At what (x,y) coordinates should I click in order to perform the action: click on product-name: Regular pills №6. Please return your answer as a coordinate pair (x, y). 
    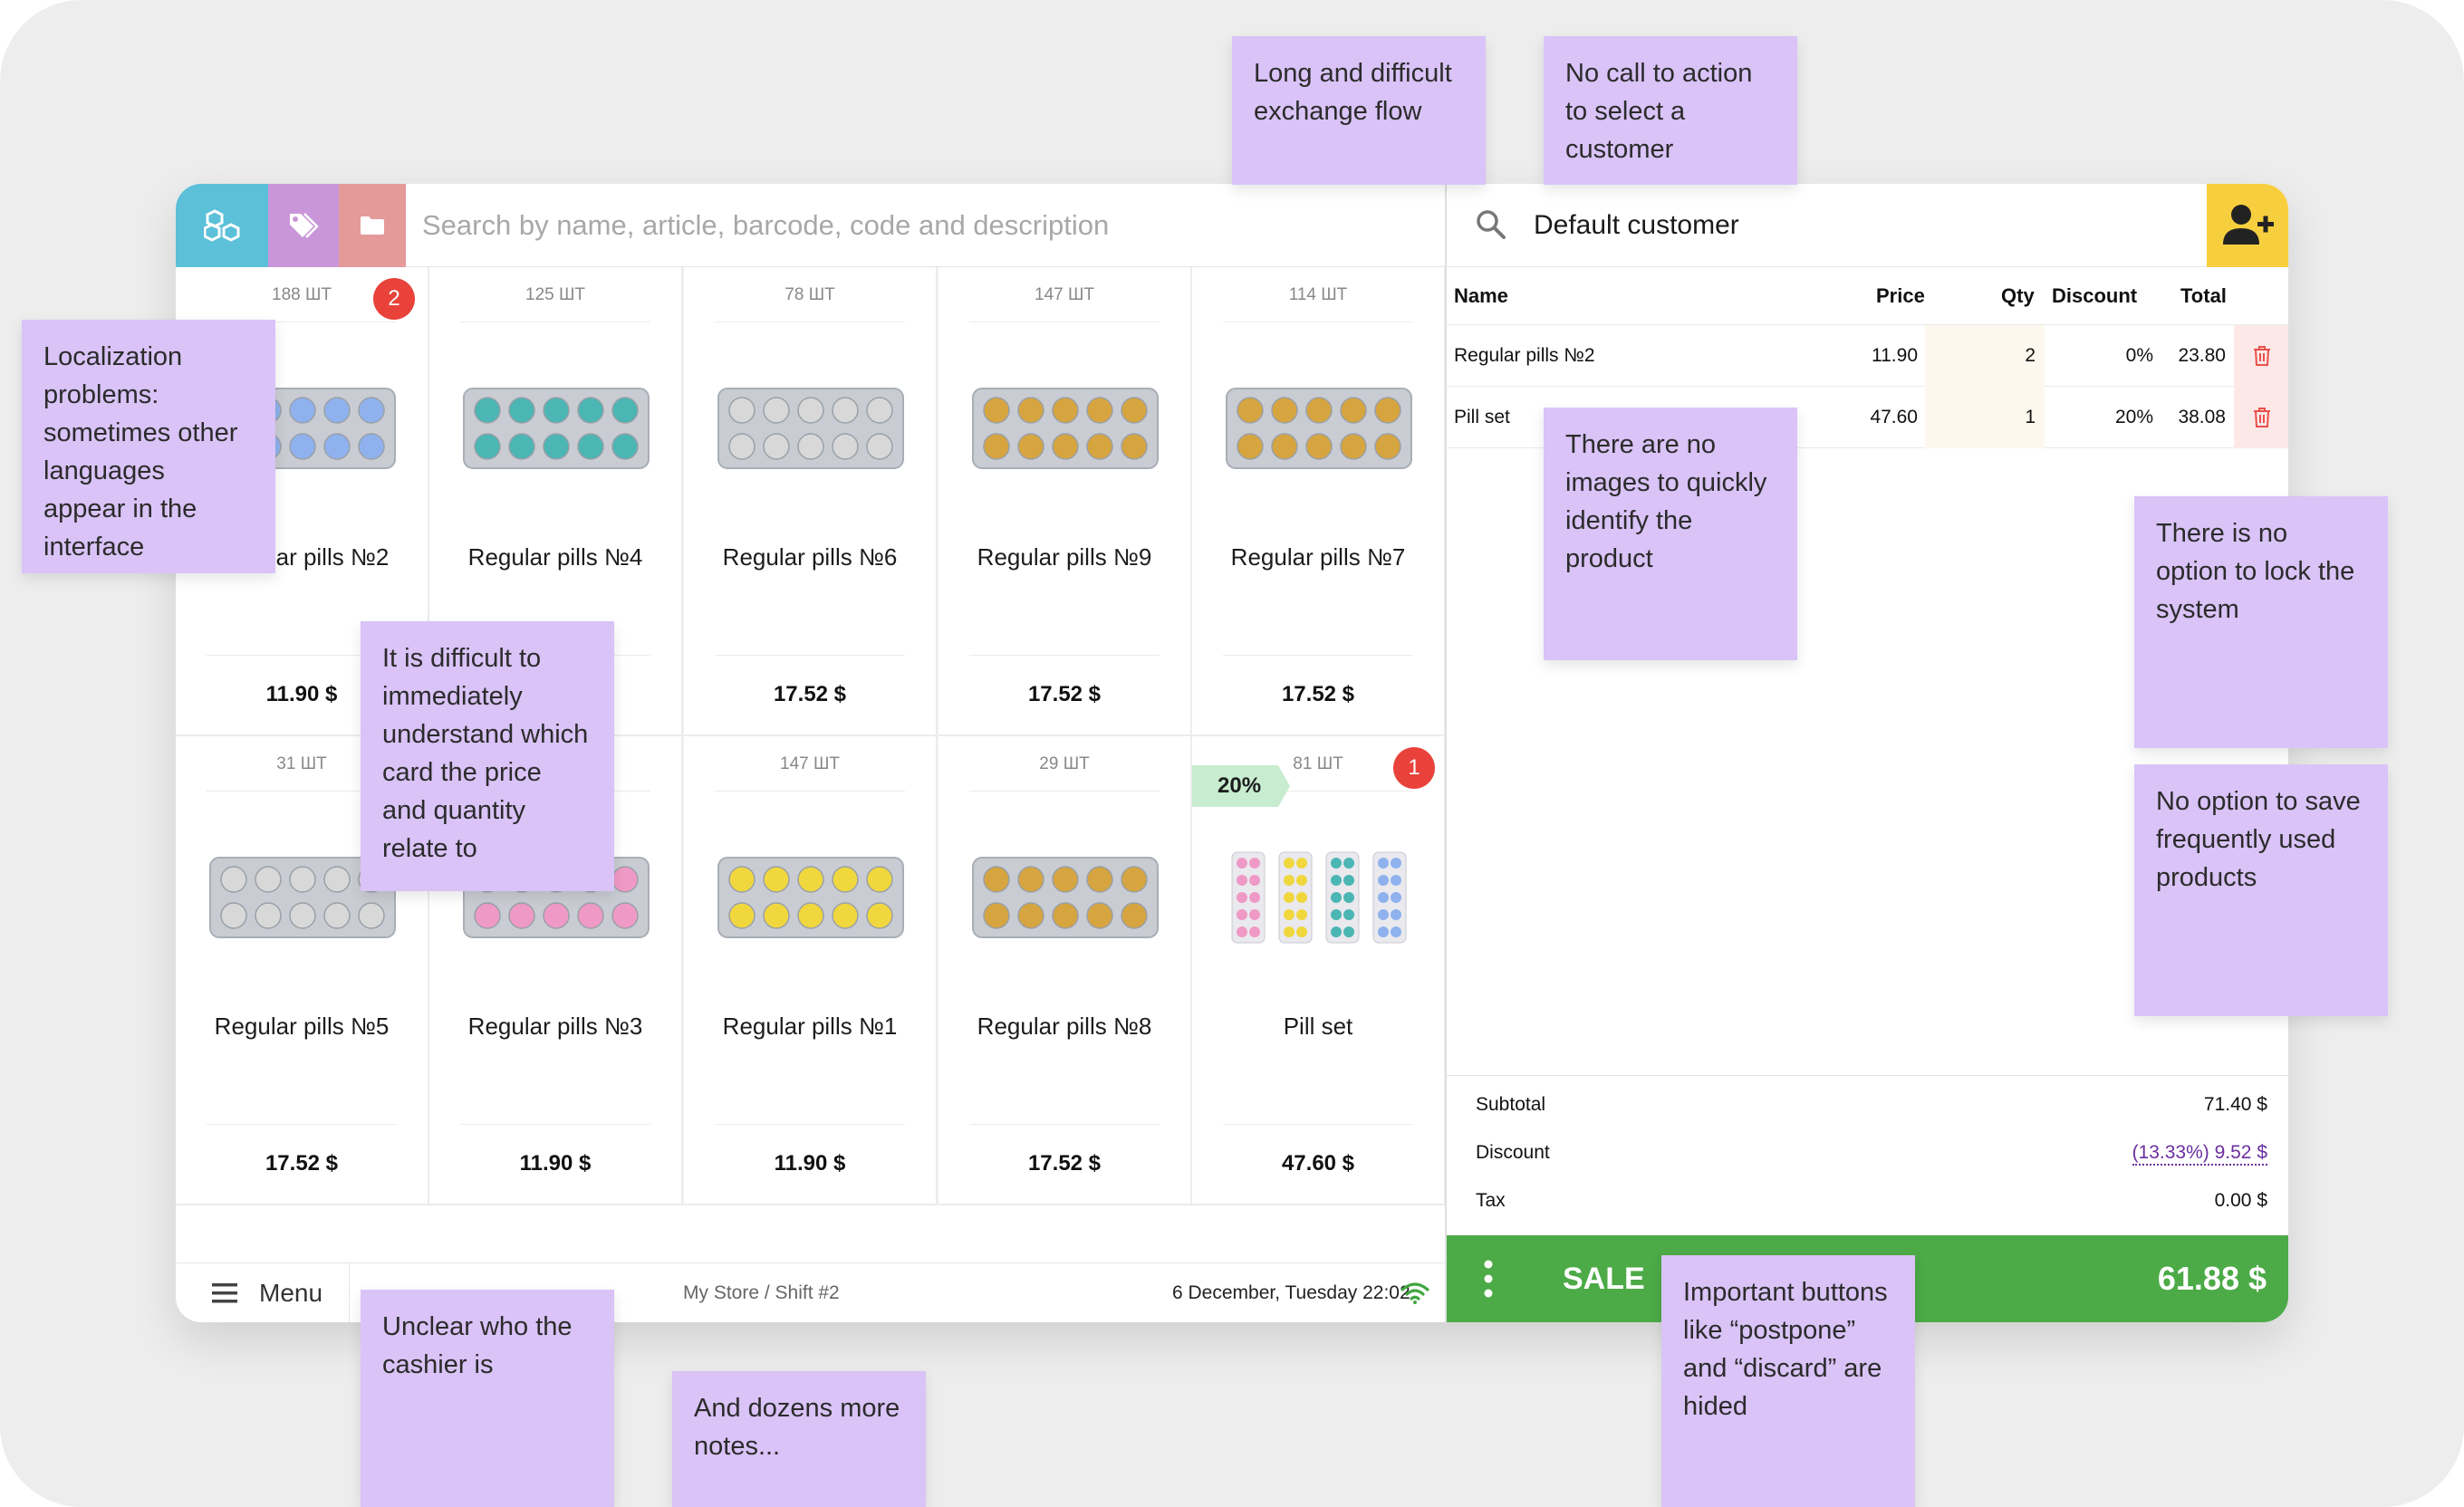
    Looking at the image, I should click on (810, 557).